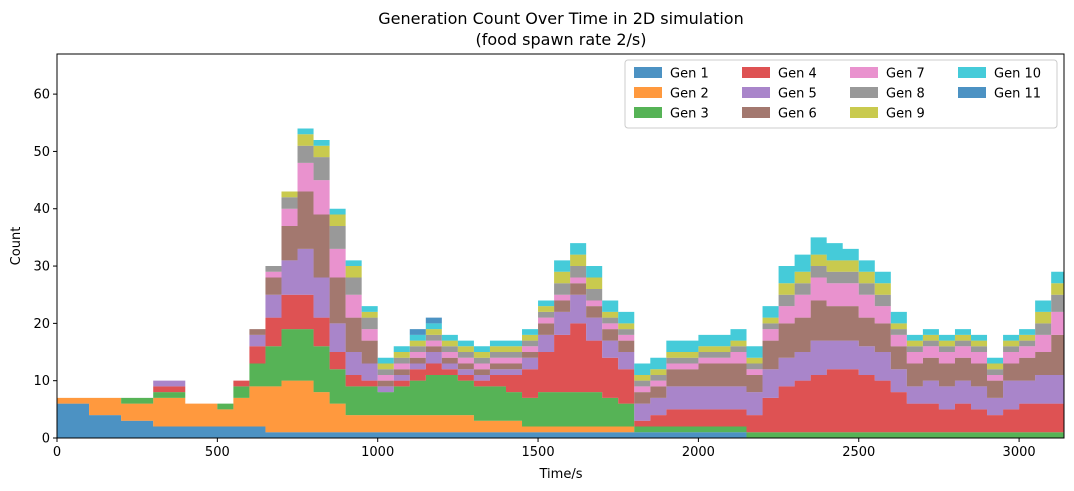 This screenshot has height=491, width=1074. What do you see at coordinates (797, 94) in the screenshot?
I see `legend-label: Gen 5` at bounding box center [797, 94].